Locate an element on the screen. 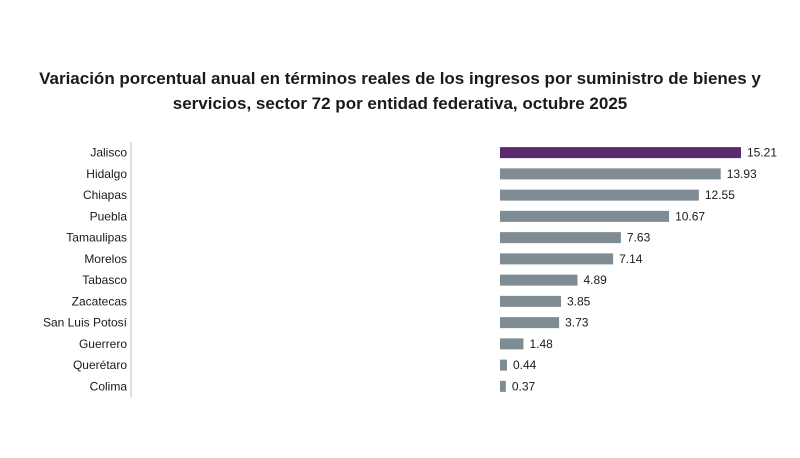  category-label: Morelos is located at coordinates (105, 259).